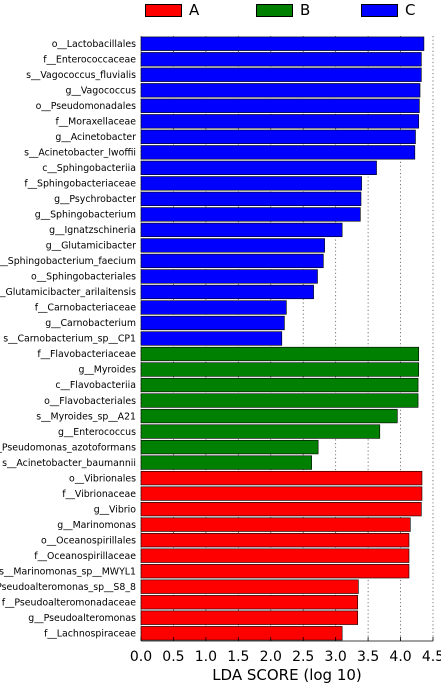  Describe the element at coordinates (102, 478) in the screenshot. I see `category-label: o__Vibrionales` at that location.